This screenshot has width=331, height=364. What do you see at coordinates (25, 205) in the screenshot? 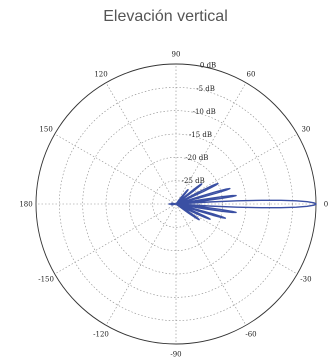
I see `angle-tick-label: 180` at bounding box center [25, 205].